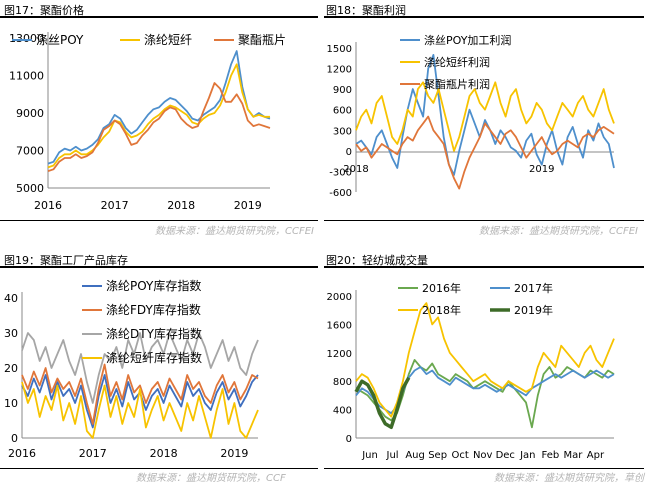 The image size is (648, 487). What do you see at coordinates (30, 151) in the screenshot?
I see `y-tick-label: 7000` at bounding box center [30, 151].